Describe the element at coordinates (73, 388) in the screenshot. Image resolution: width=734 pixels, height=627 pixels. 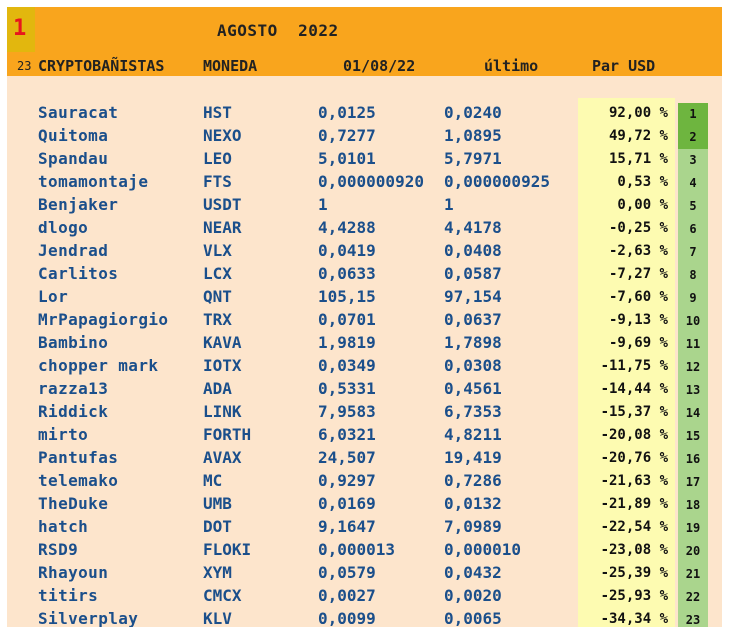
I see `player-name: razza13` at that location.